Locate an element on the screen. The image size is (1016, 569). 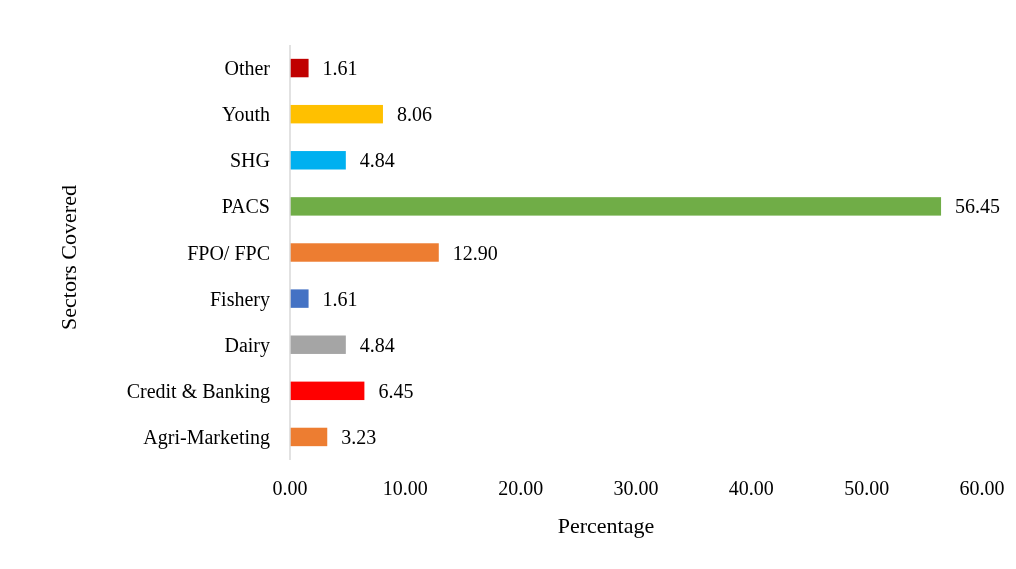
y-tick-label: Other is located at coordinates (247, 68).